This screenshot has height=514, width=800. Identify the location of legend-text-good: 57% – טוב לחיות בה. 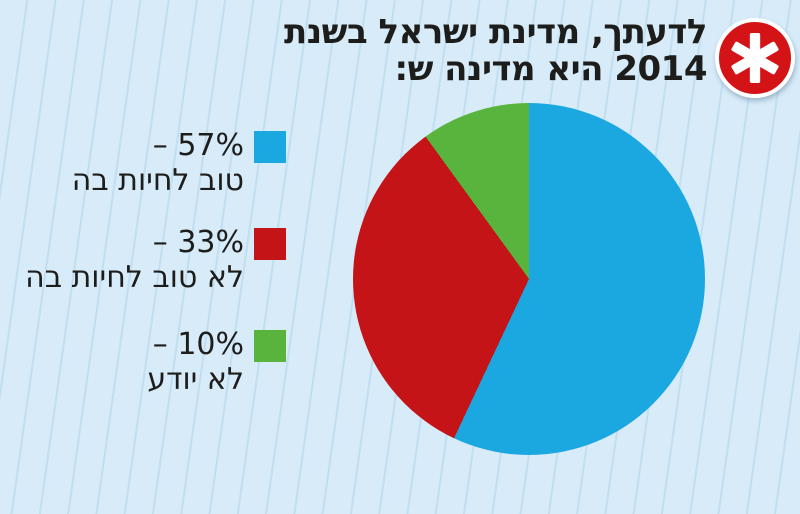
(158, 163).